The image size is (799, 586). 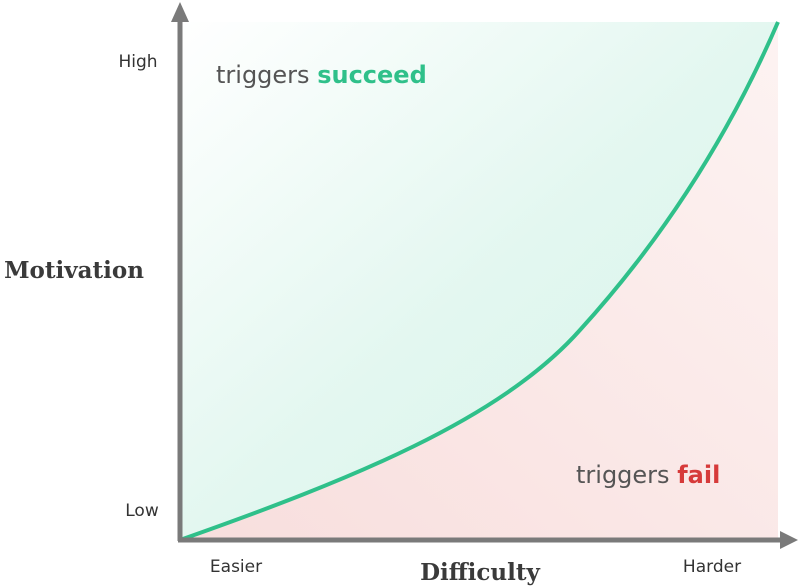 I want to click on y-high-label: High, so click(x=137, y=62).